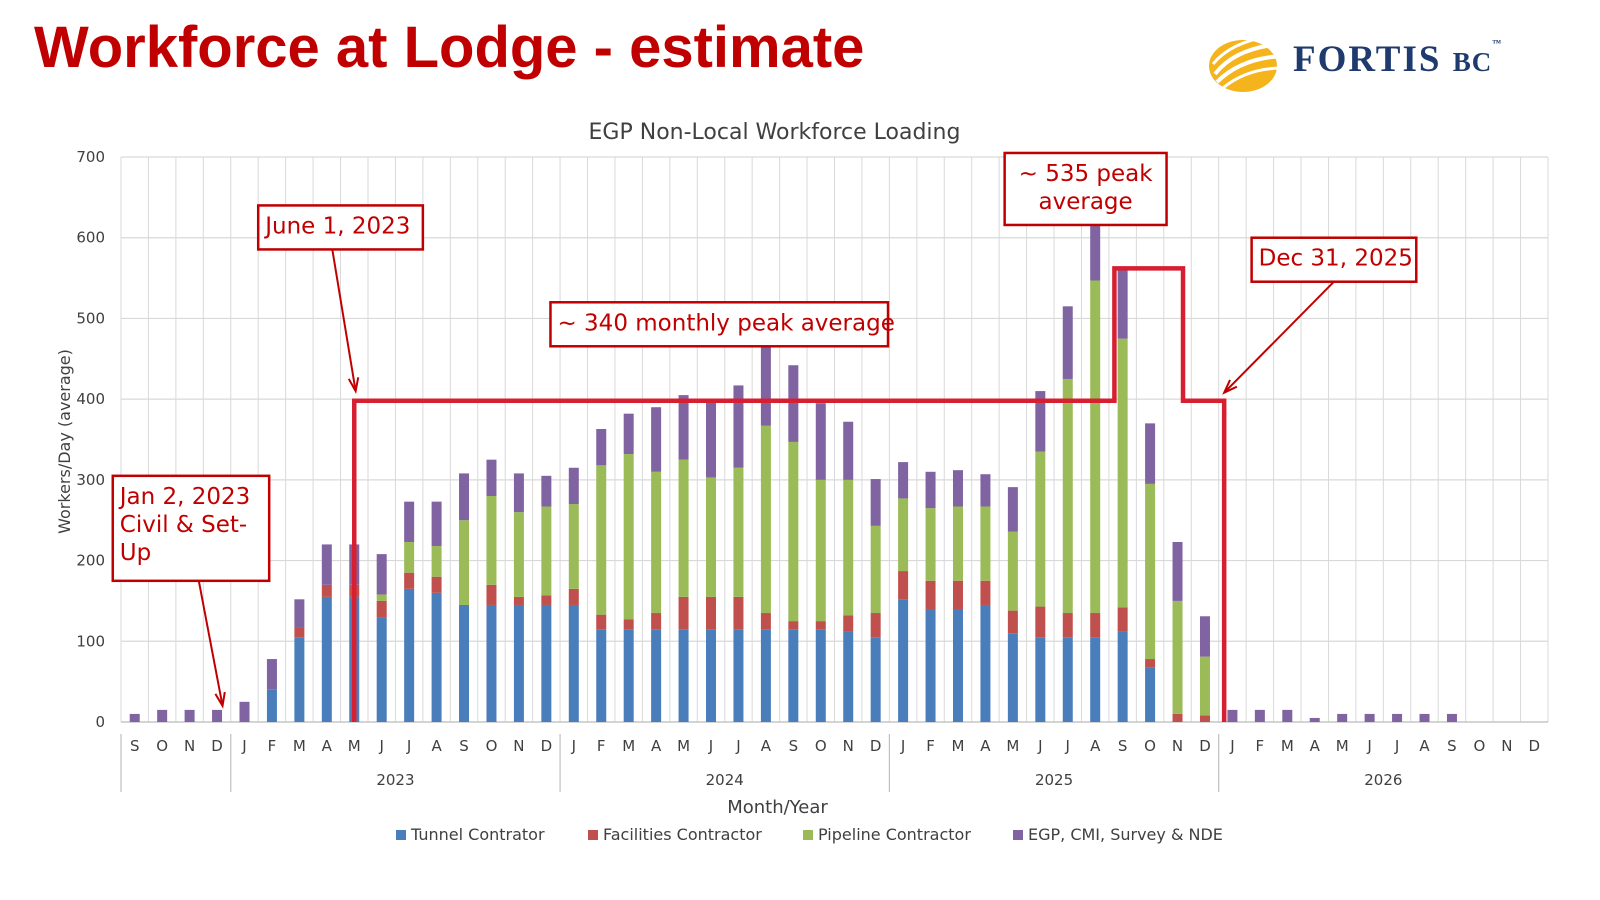  Describe the element at coordinates (464, 746) in the screenshot. I see `x-tick-label: S` at that location.